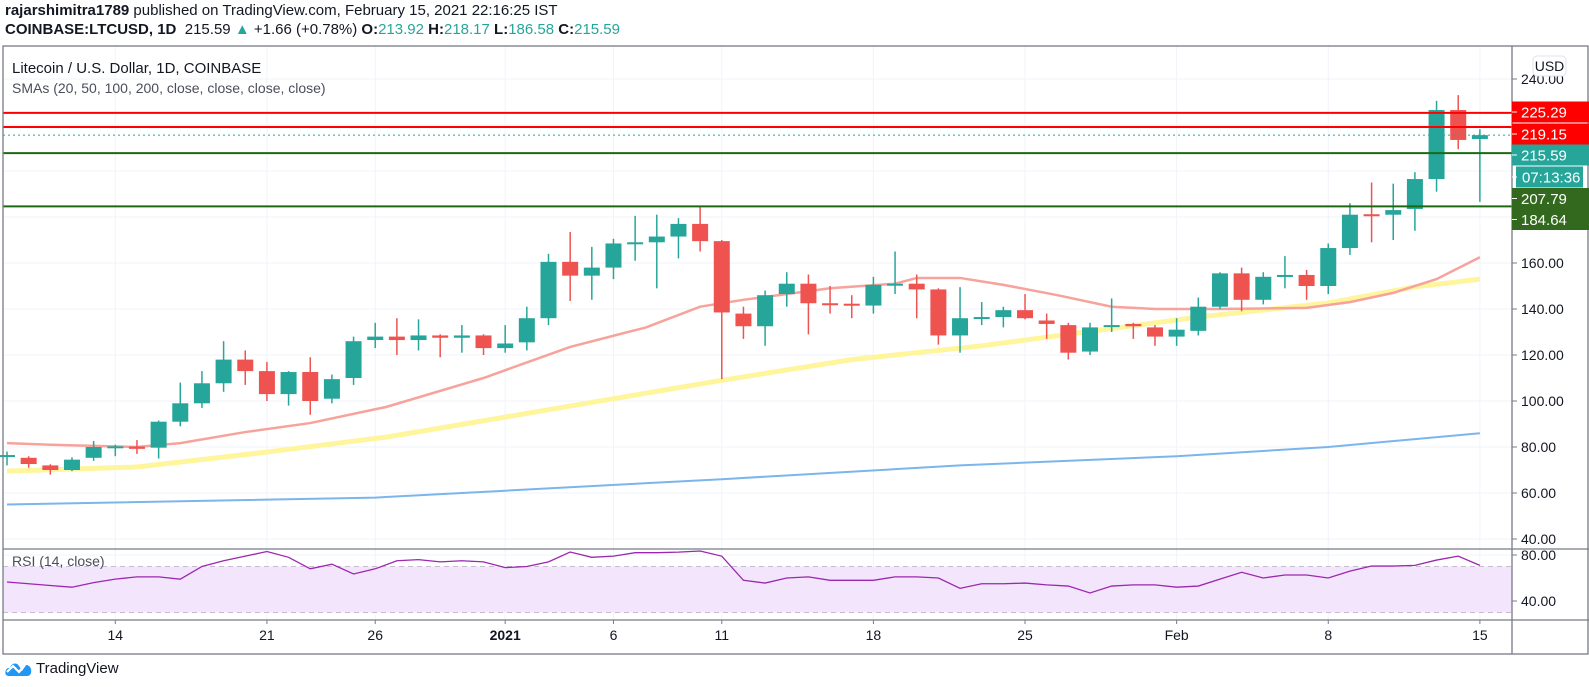 The image size is (1589, 687). I want to click on currency-button: USD, so click(1549, 66).